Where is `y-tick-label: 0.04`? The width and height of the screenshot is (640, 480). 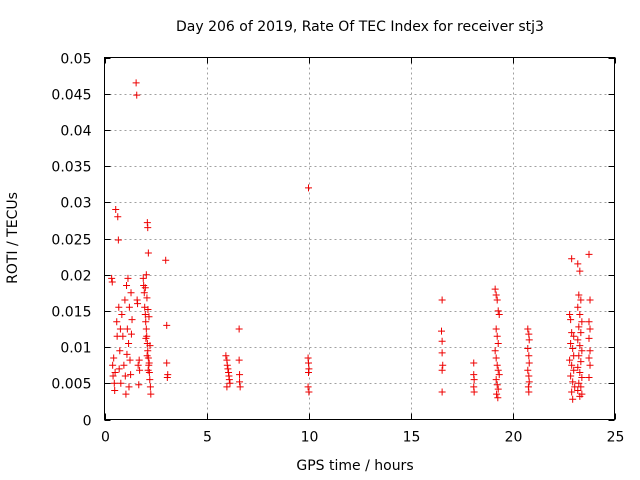
y-tick-label: 0.04 is located at coordinates (75, 132).